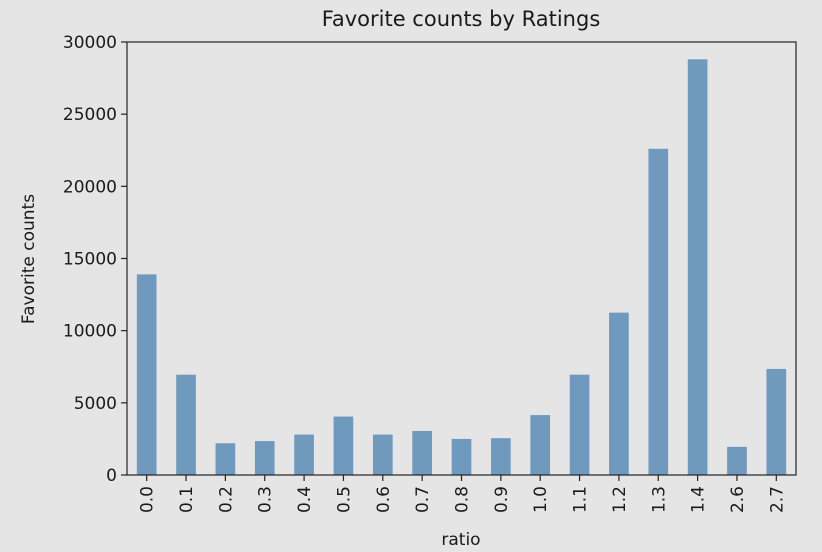 This screenshot has width=822, height=552. What do you see at coordinates (738, 499) in the screenshot?
I see `x-tick-label: 2.6` at bounding box center [738, 499].